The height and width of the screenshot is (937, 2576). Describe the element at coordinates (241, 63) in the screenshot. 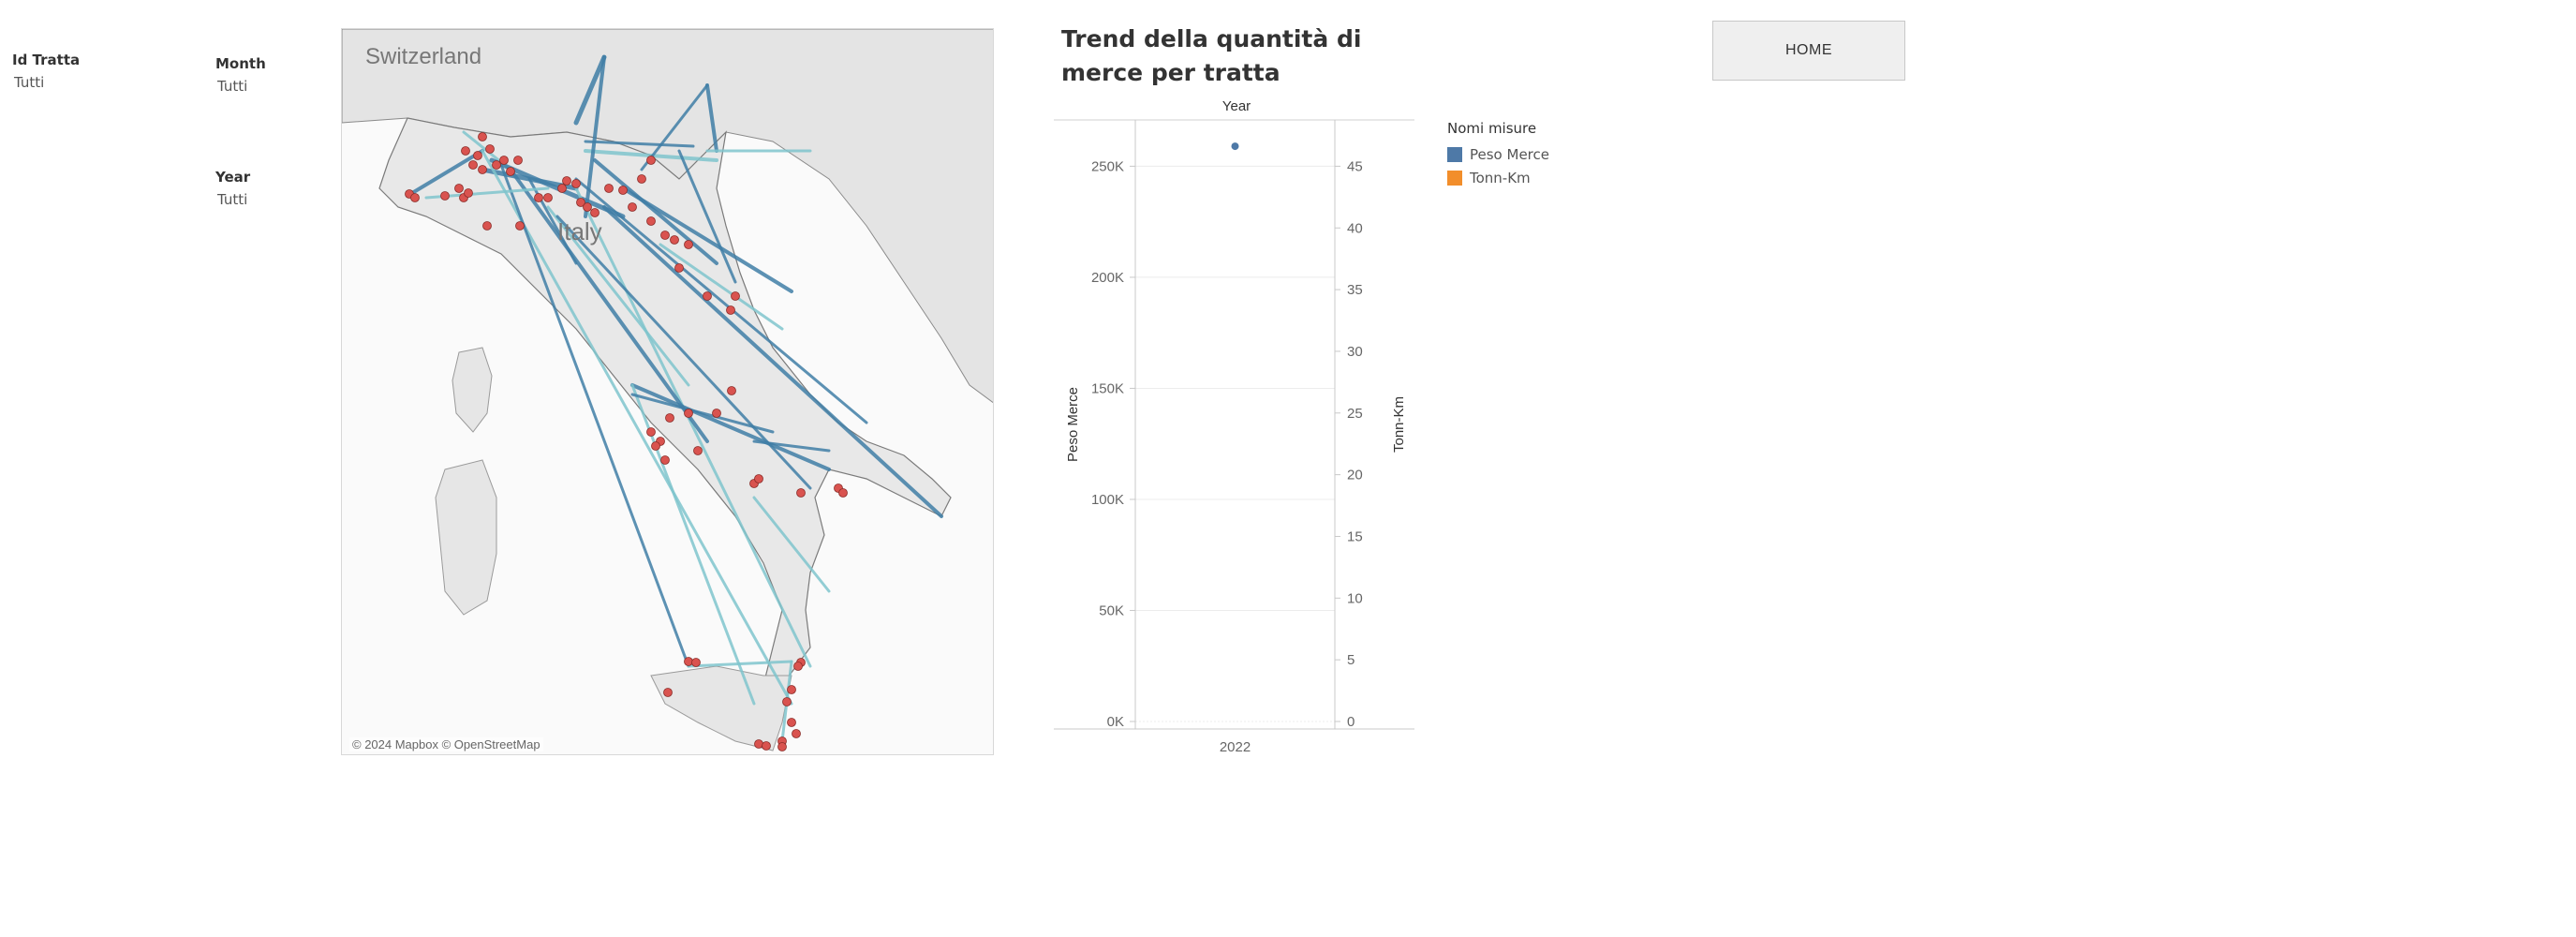

I see `filter-month-label: Month` at that location.